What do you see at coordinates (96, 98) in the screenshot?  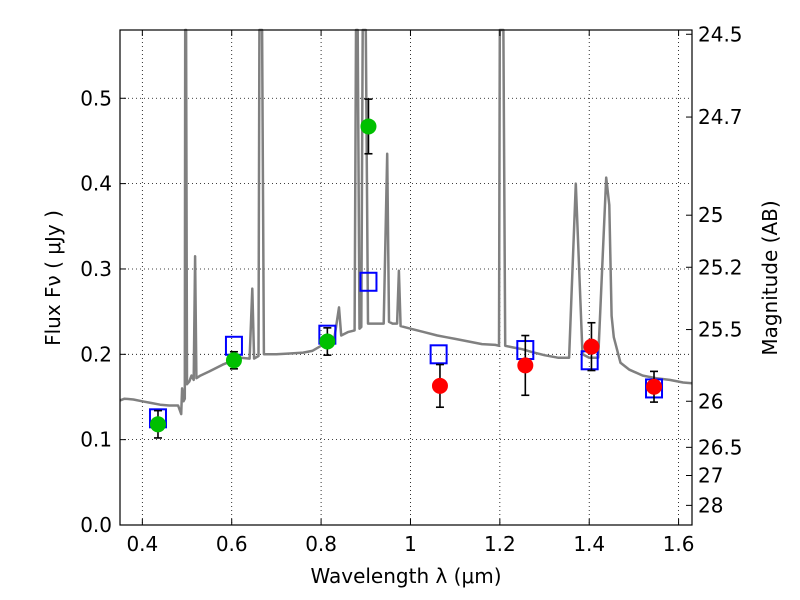 I see `y-tick-label: 0.5` at bounding box center [96, 98].